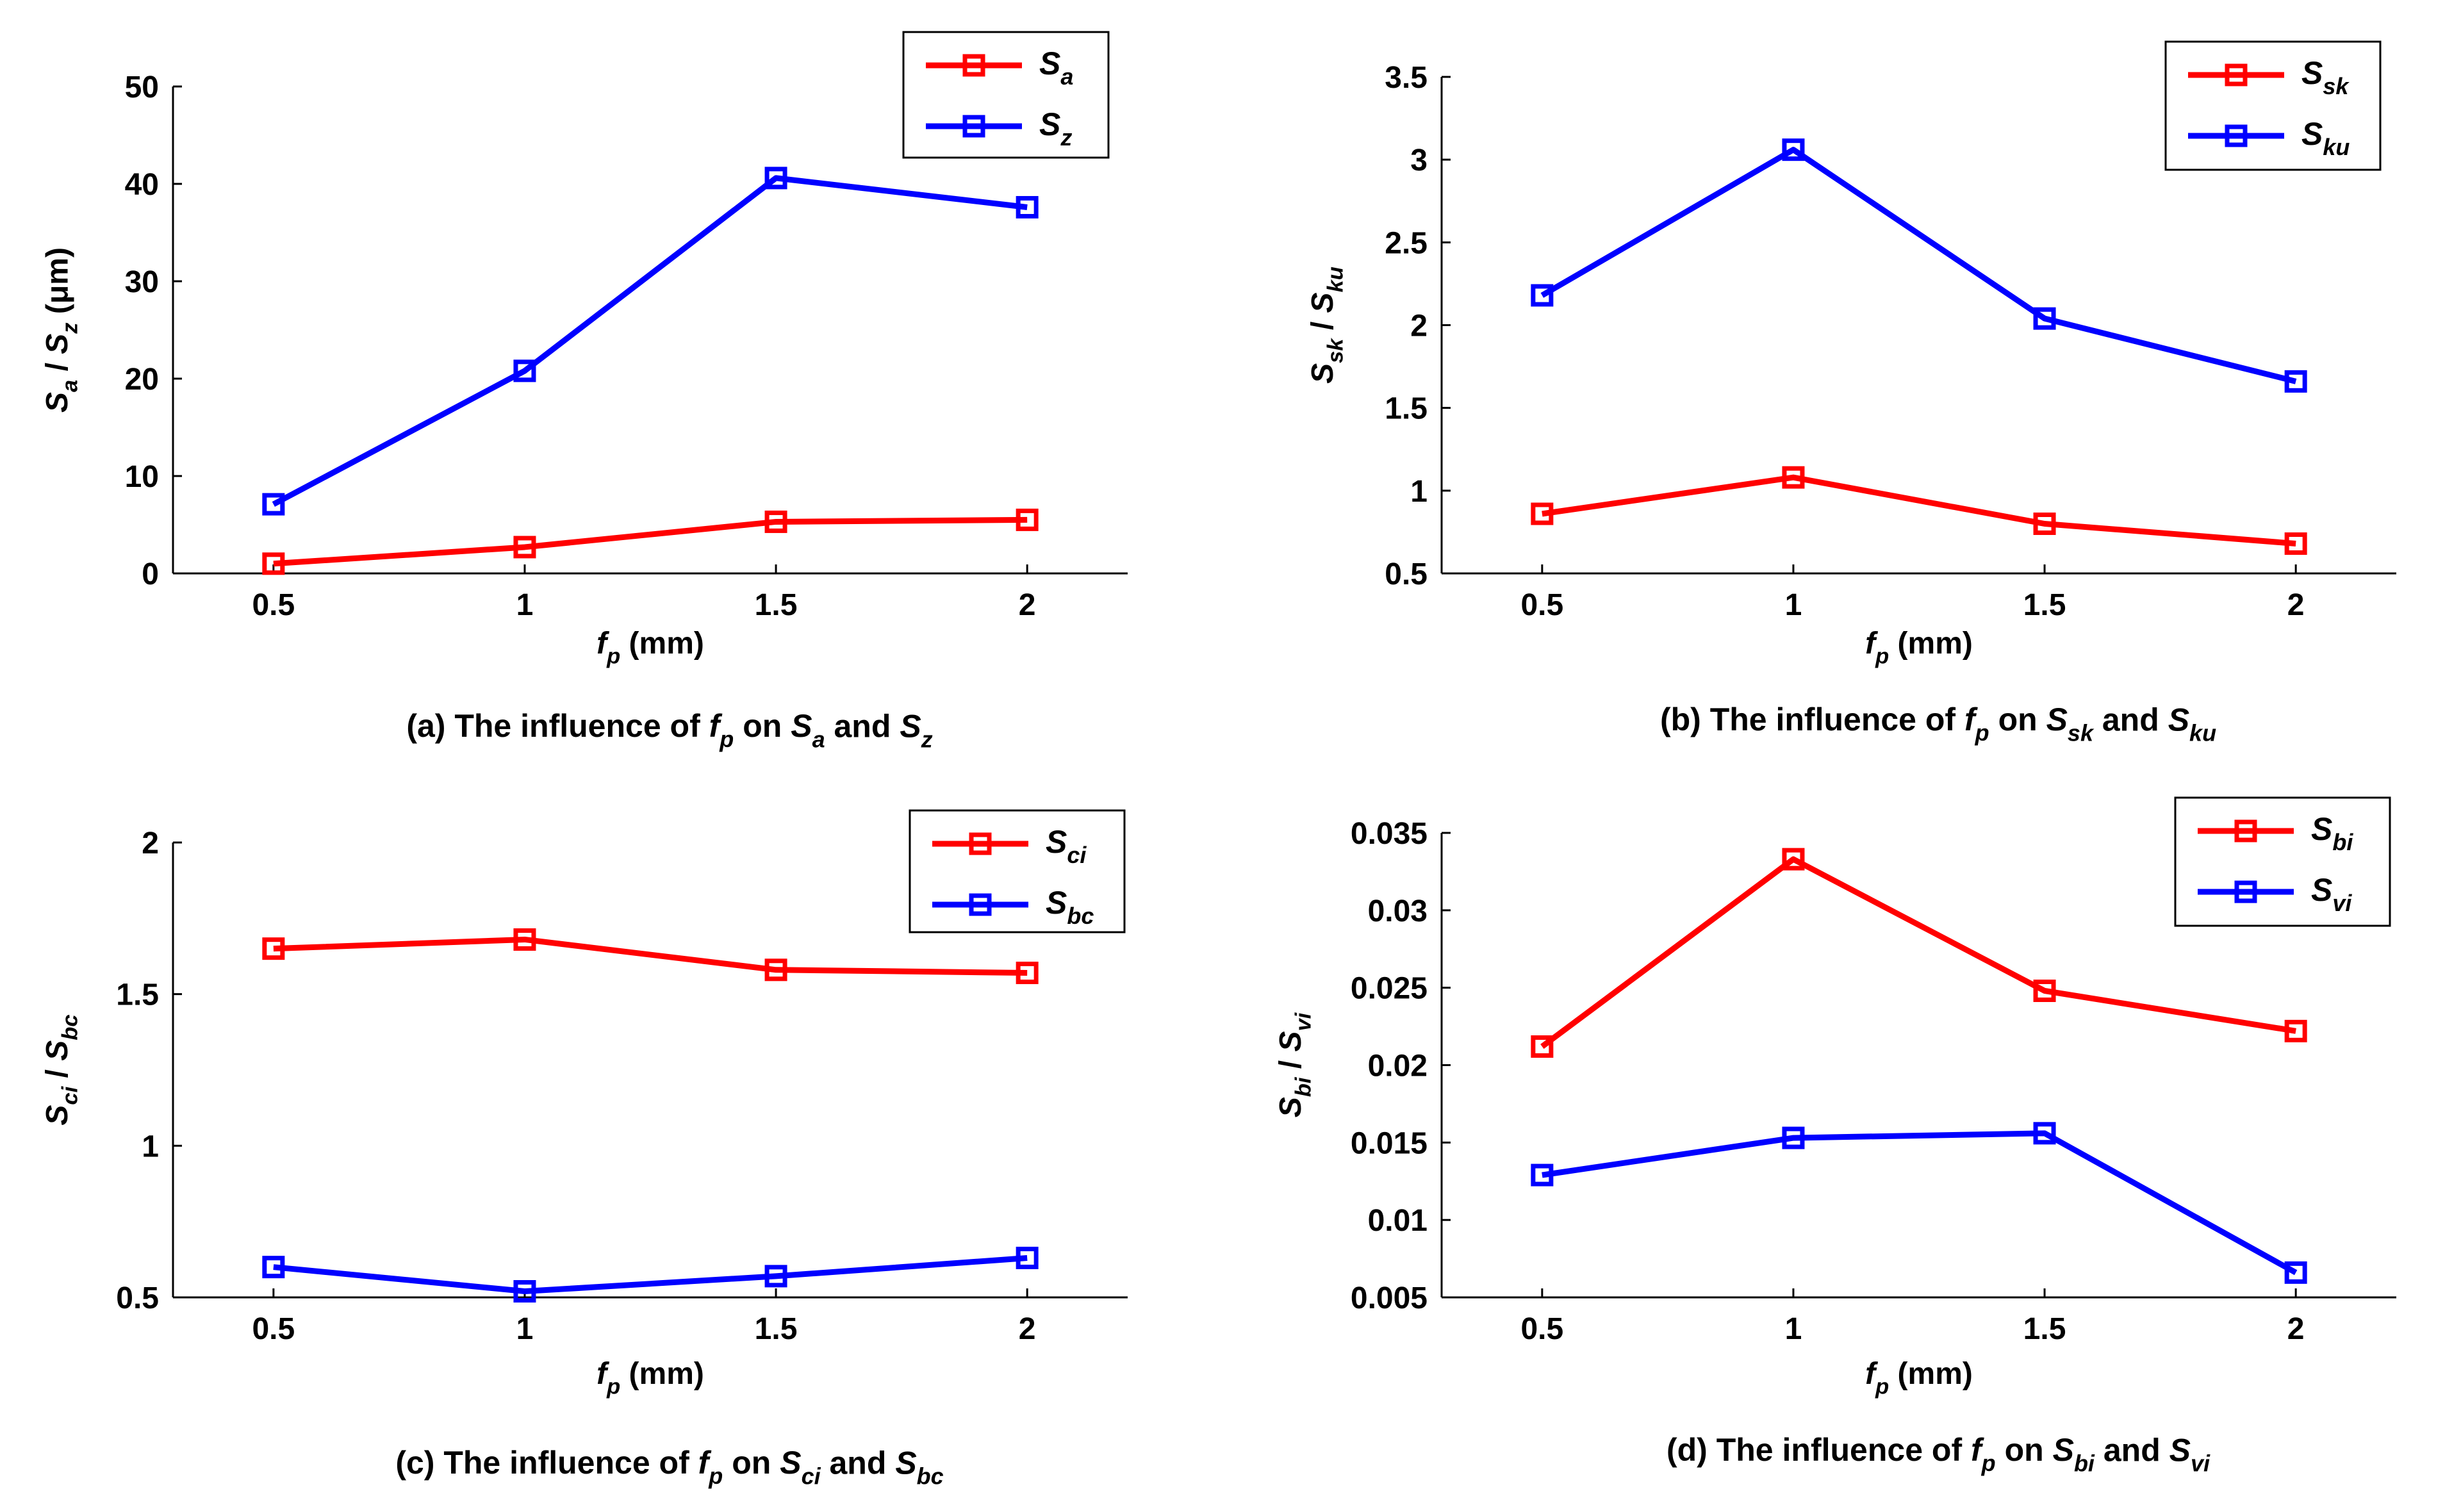 The height and width of the screenshot is (1512, 2445). What do you see at coordinates (62, 330) in the screenshot?
I see `y-axis-label: Sa / Sz (μm)` at bounding box center [62, 330].